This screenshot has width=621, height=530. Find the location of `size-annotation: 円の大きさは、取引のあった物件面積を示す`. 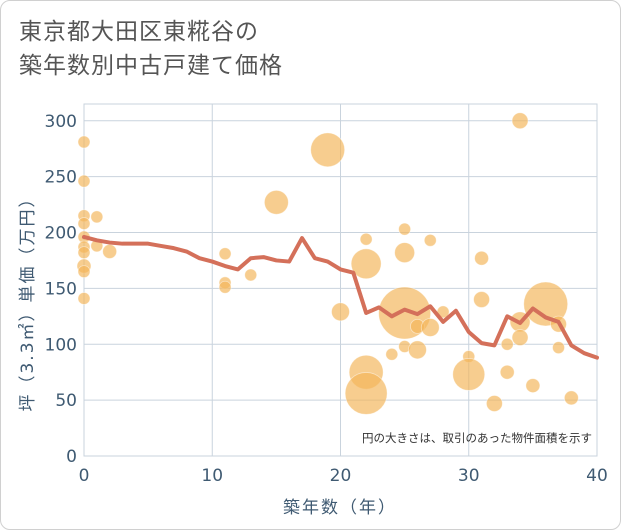

size-annotation: 円の大きさは、取引のあった物件面積を示す is located at coordinates (477, 438).